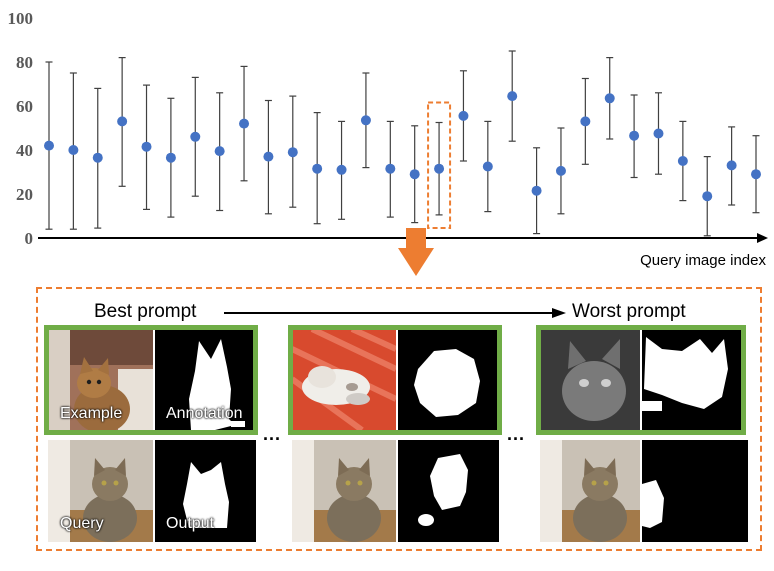 The image size is (774, 571). I want to click on down-arrow-icon, so click(416, 252).